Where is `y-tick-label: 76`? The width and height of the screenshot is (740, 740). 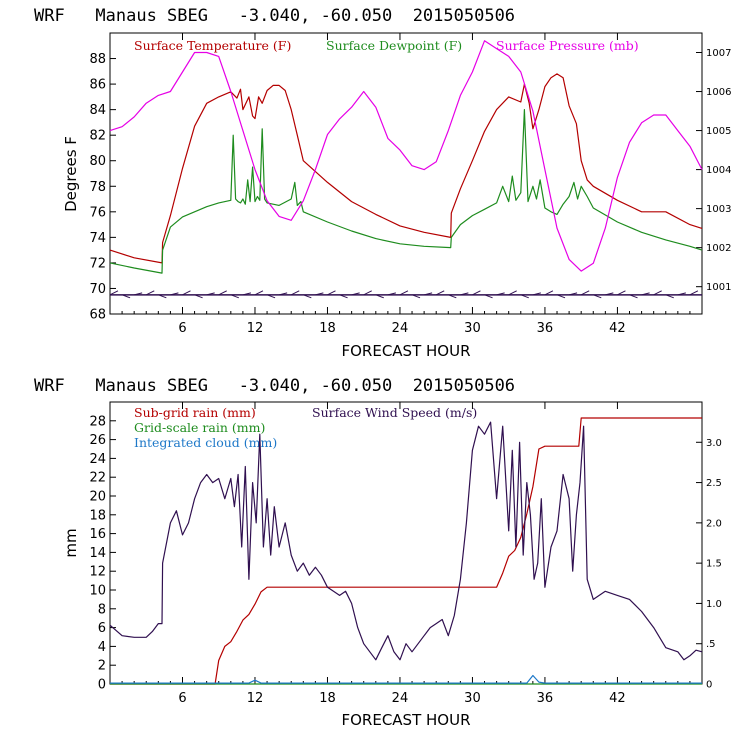 y-tick-label: 76 is located at coordinates (97, 212).